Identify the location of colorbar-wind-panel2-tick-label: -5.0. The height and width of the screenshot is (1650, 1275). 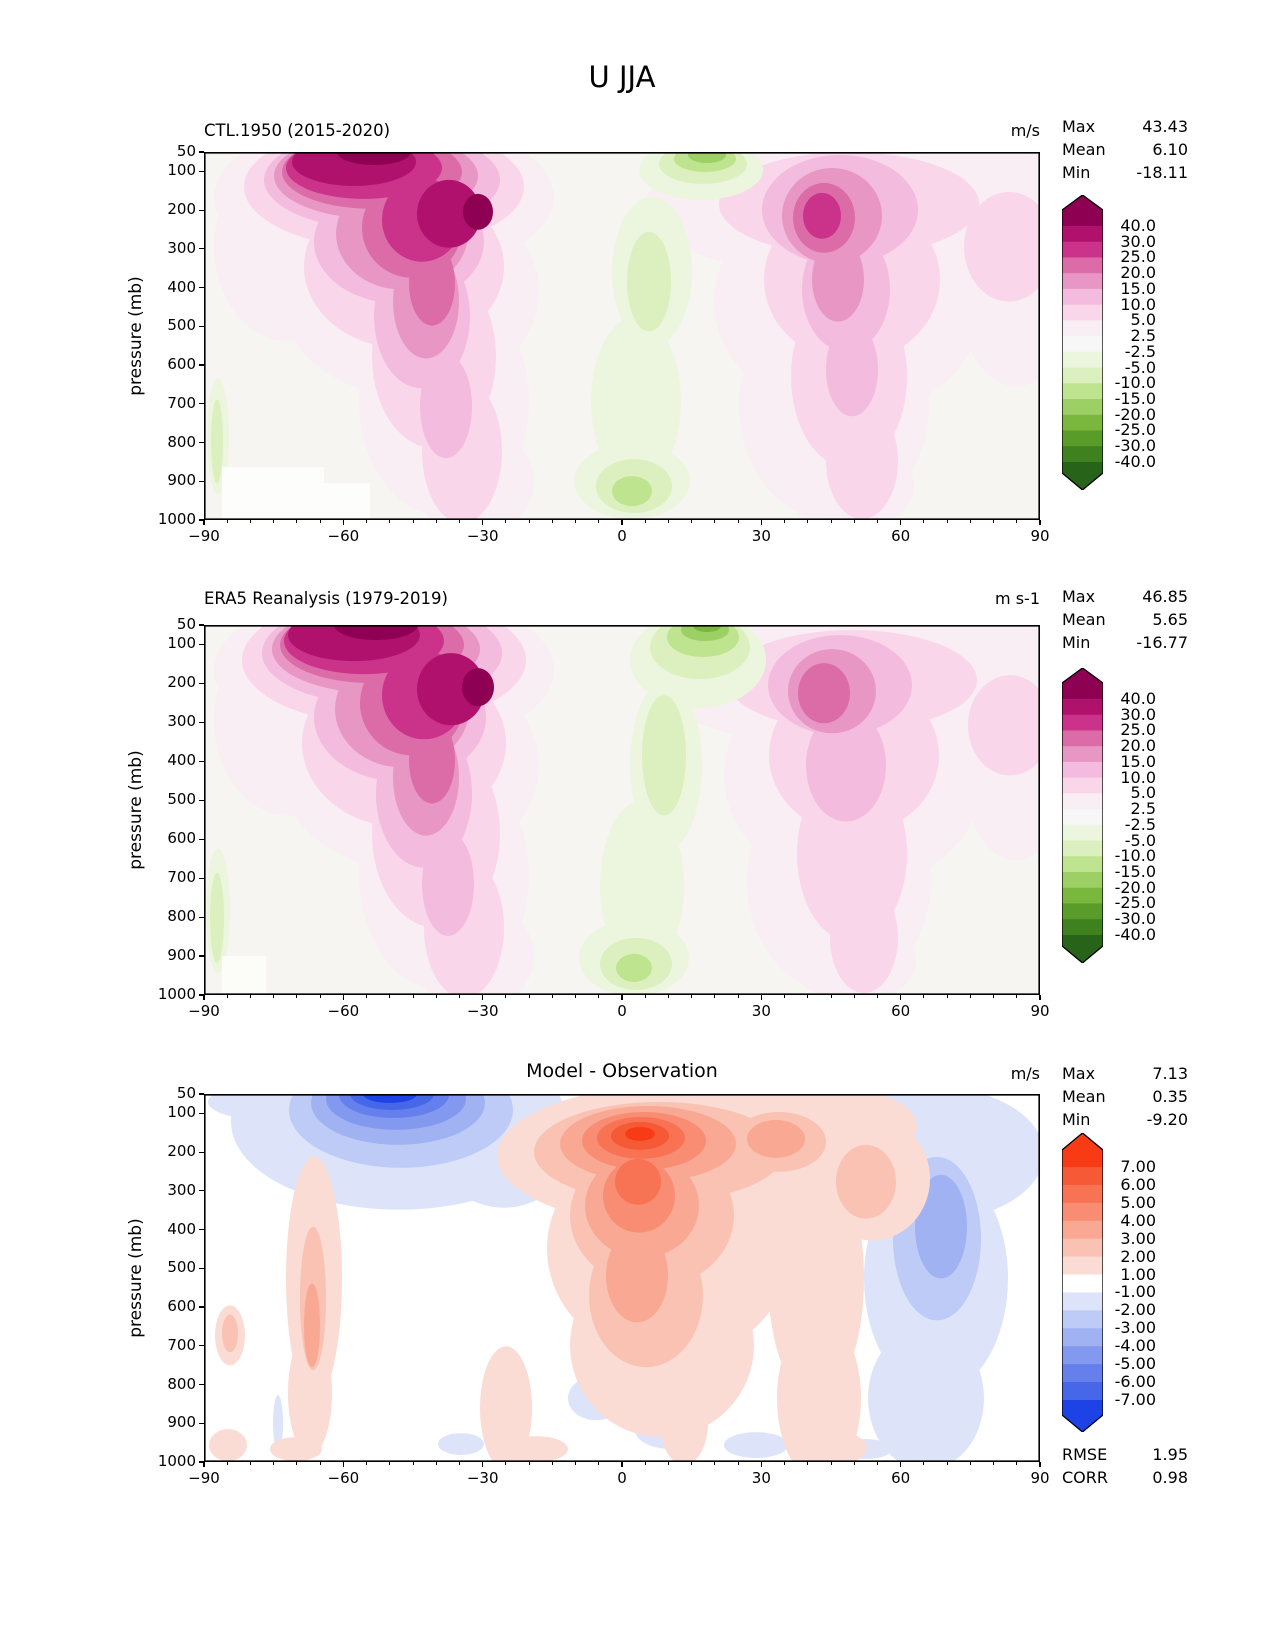
(1140, 840).